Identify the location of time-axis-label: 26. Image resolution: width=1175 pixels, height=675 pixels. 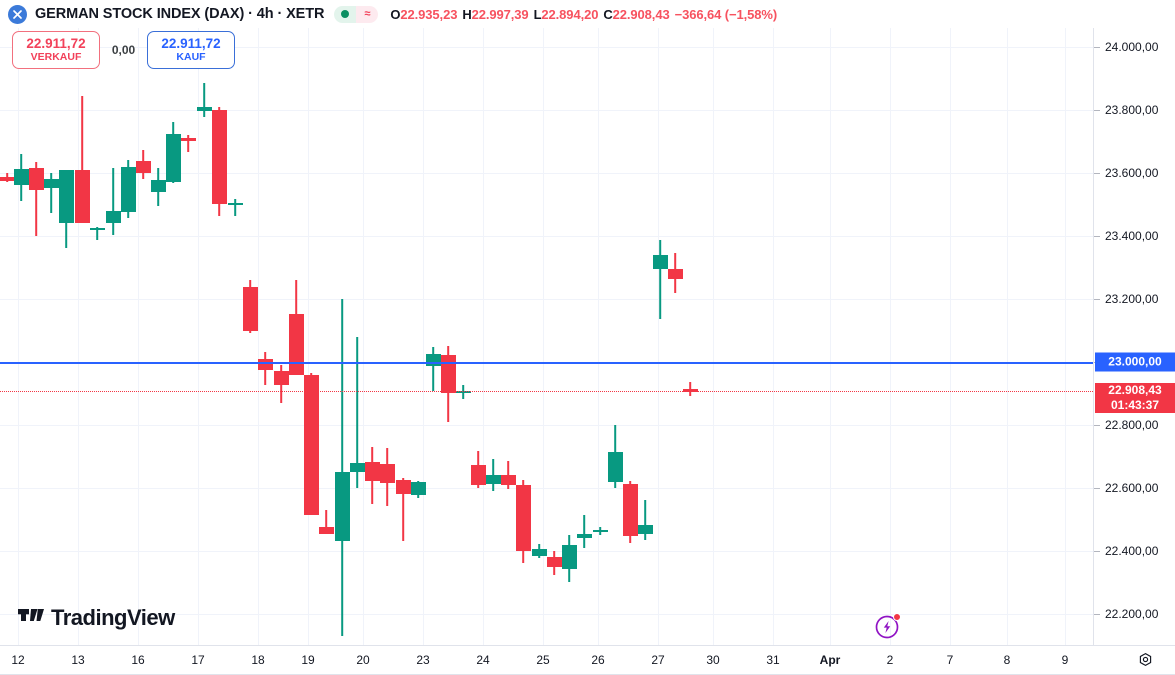
(598, 660).